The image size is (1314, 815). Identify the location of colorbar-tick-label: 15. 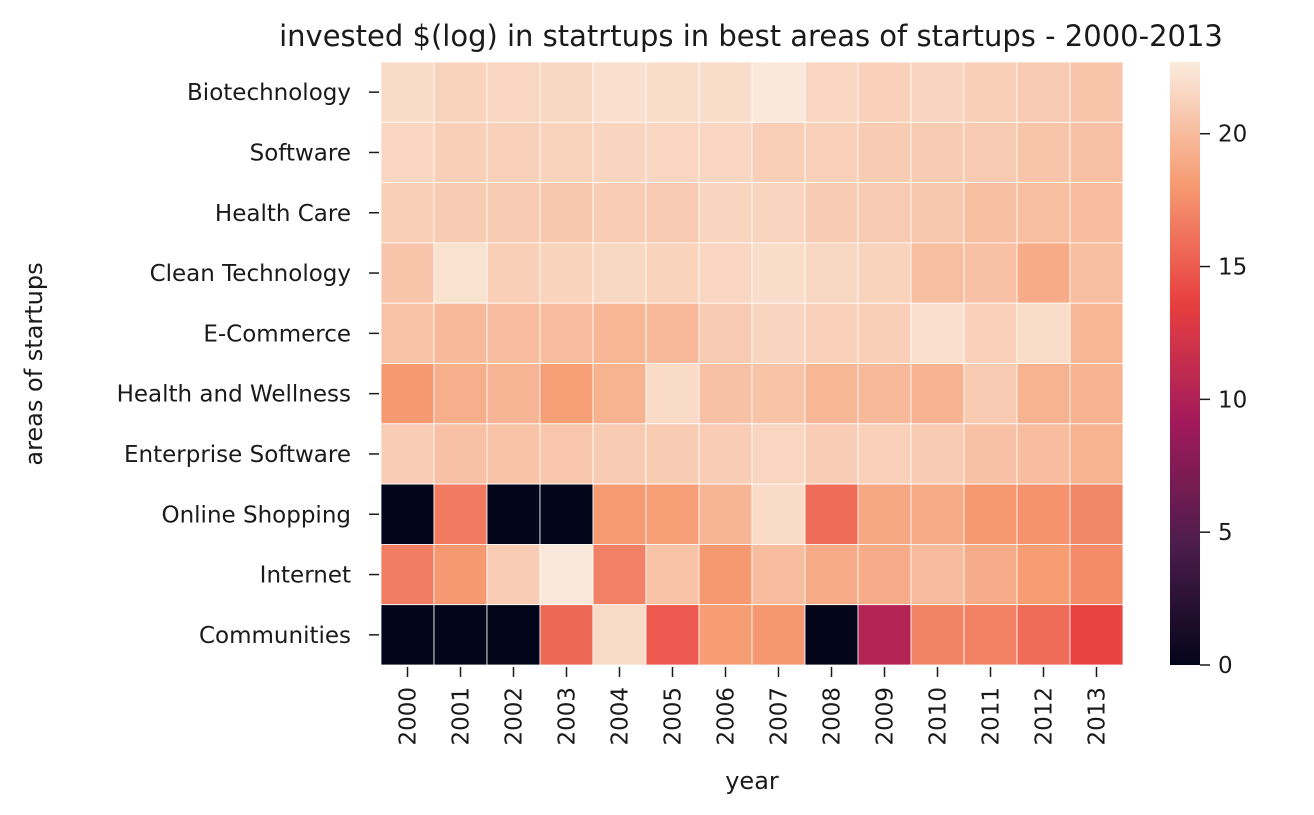
(1232, 268).